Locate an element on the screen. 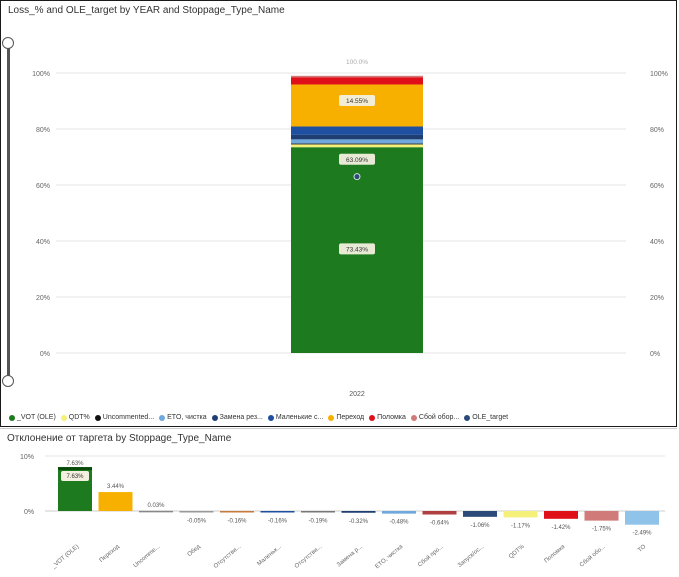  legend-item: ETO, чистка is located at coordinates (183, 417).